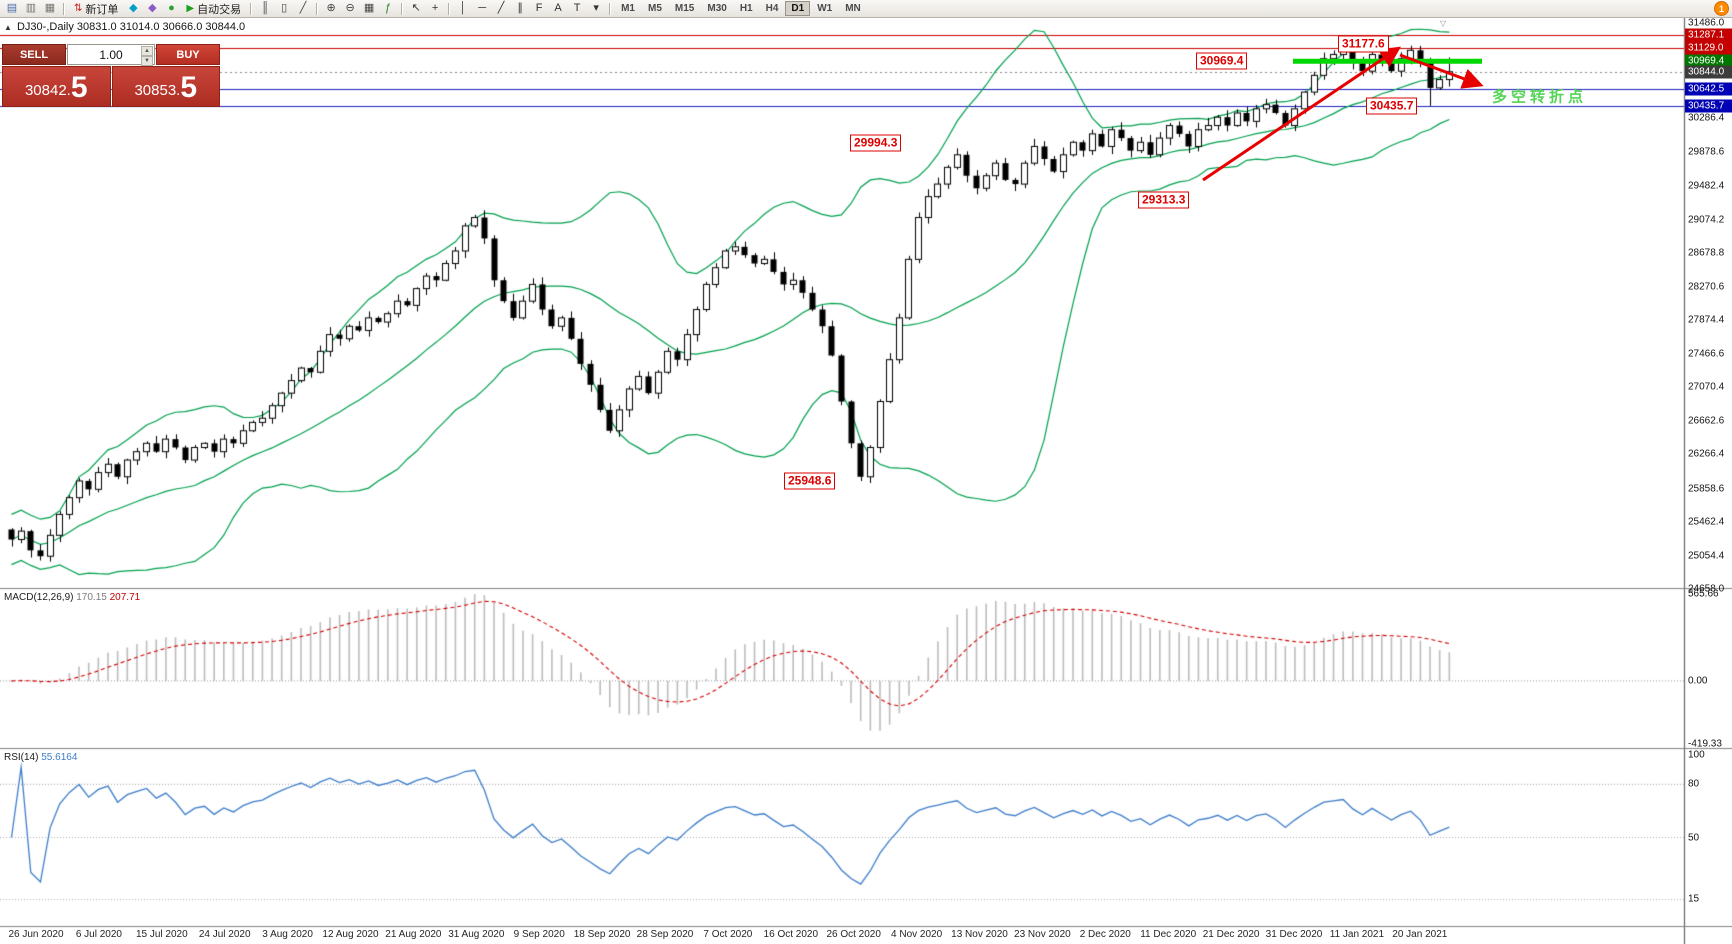 The image size is (1732, 944). I want to click on buy-button: BUY, so click(188, 54).